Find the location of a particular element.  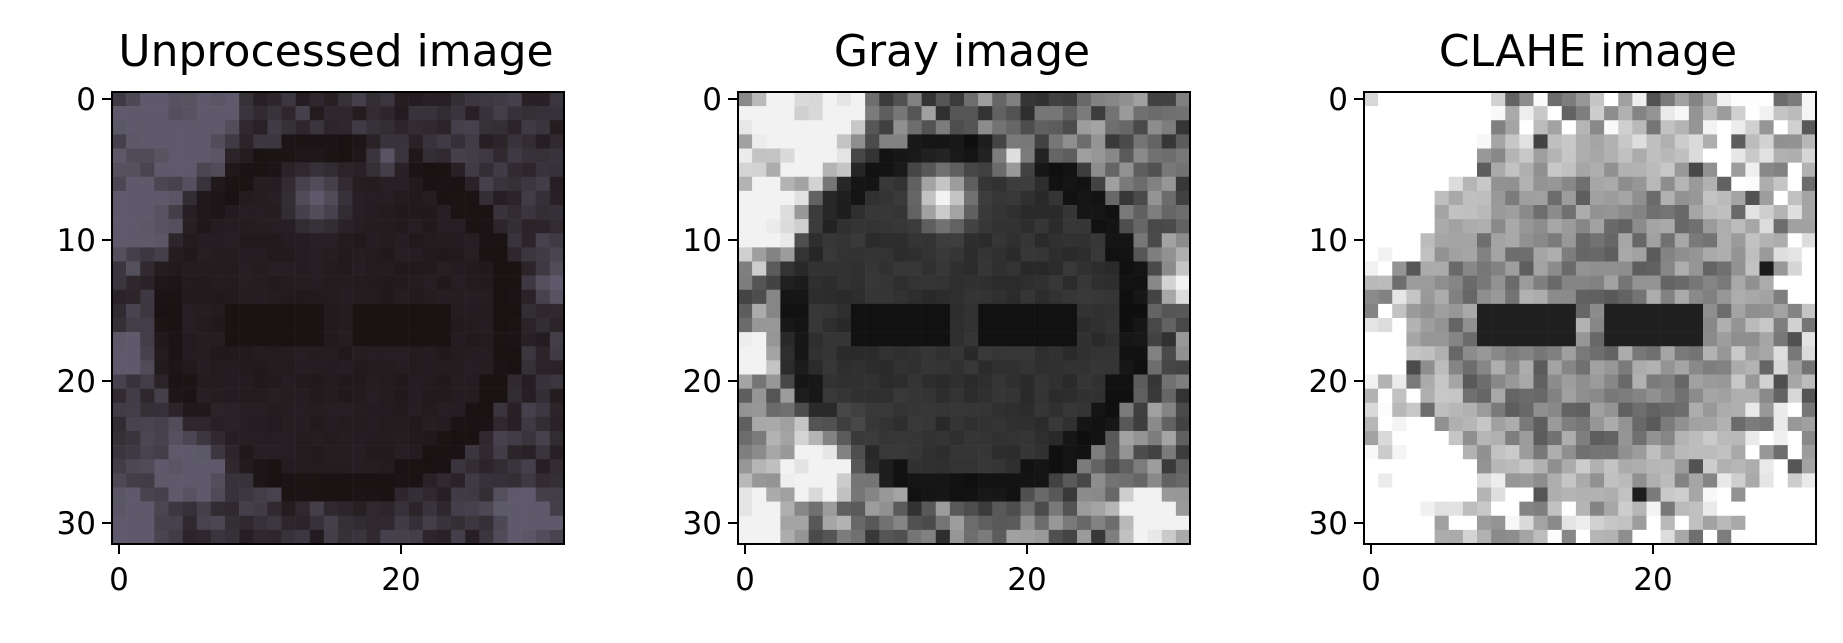

panel-title: Unprocessed image is located at coordinates (335, 51).